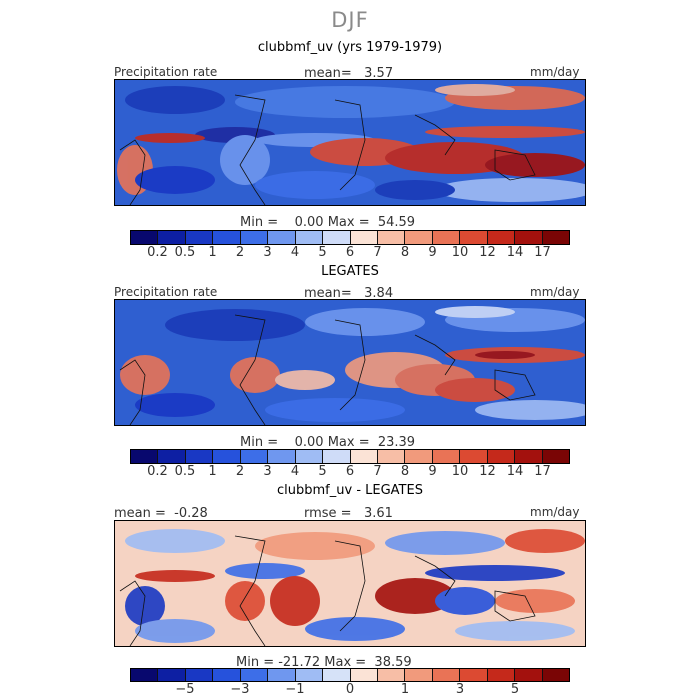 The width and height of the screenshot is (700, 700). I want to click on colorbar-tick-label: 0, so click(350, 689).